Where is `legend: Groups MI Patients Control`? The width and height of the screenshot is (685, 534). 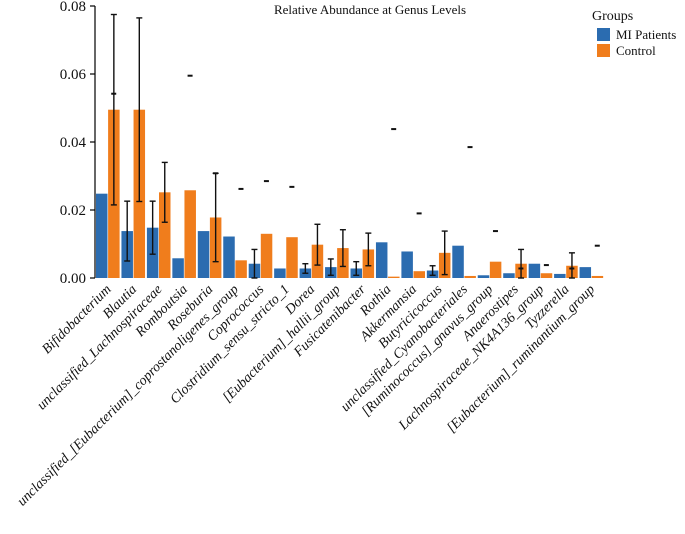
legend: Groups MI Patients Control is located at coordinates (634, 33).